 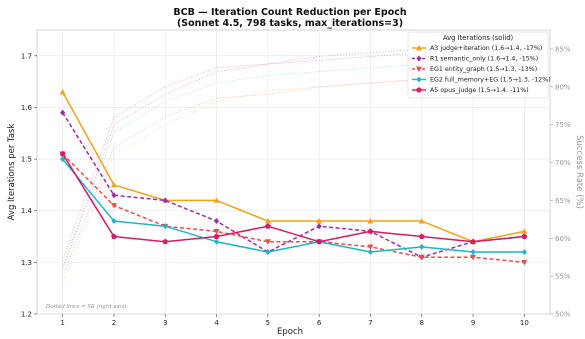 I want to click on chart-note: Dotted lines = SR (right axis), so click(x=86, y=307).